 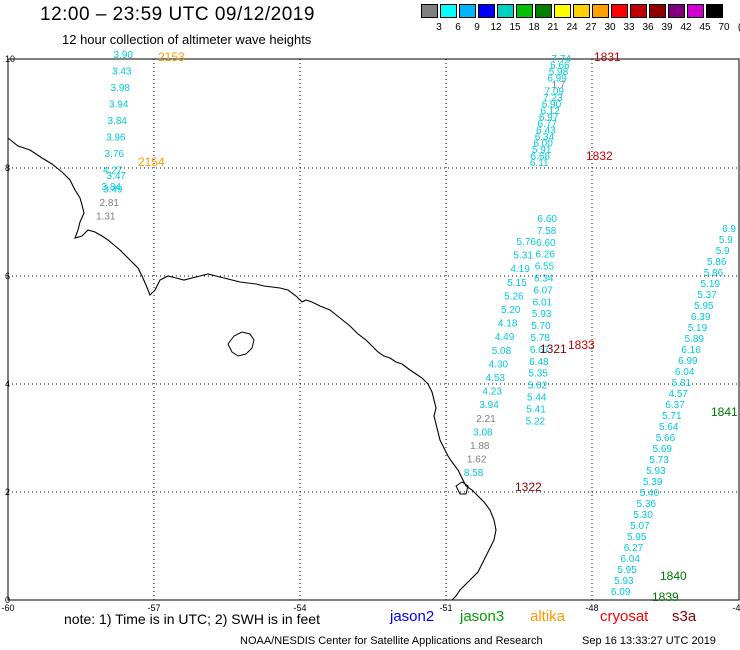 What do you see at coordinates (477, 460) in the screenshot?
I see `wave-height-value: 1.62` at bounding box center [477, 460].